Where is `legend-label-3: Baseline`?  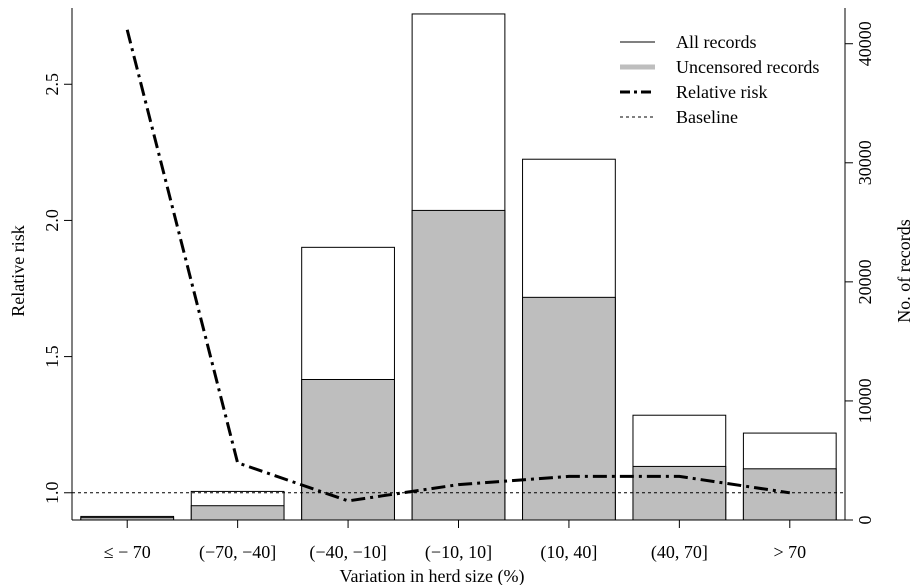 legend-label-3: Baseline is located at coordinates (707, 117).